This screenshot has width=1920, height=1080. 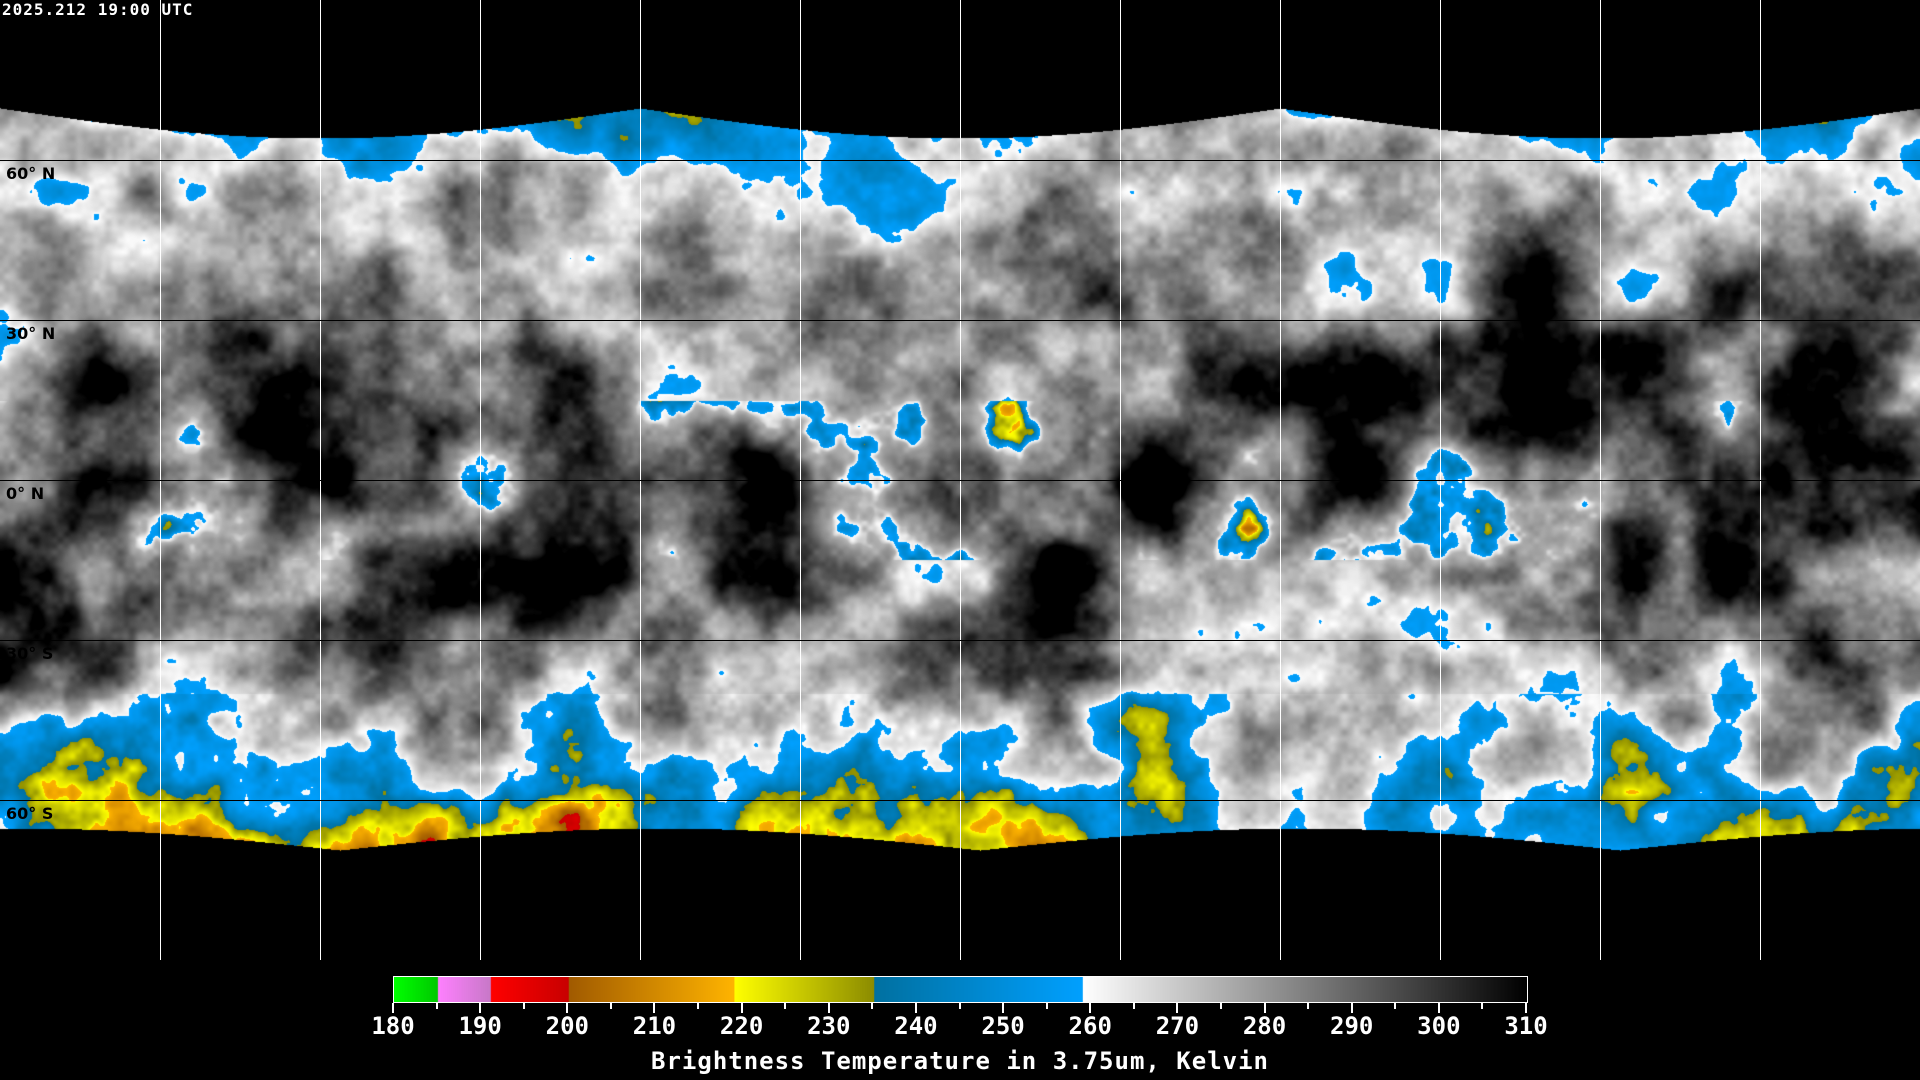 I want to click on colorbar-tick-label: 290, so click(x=1352, y=1026).